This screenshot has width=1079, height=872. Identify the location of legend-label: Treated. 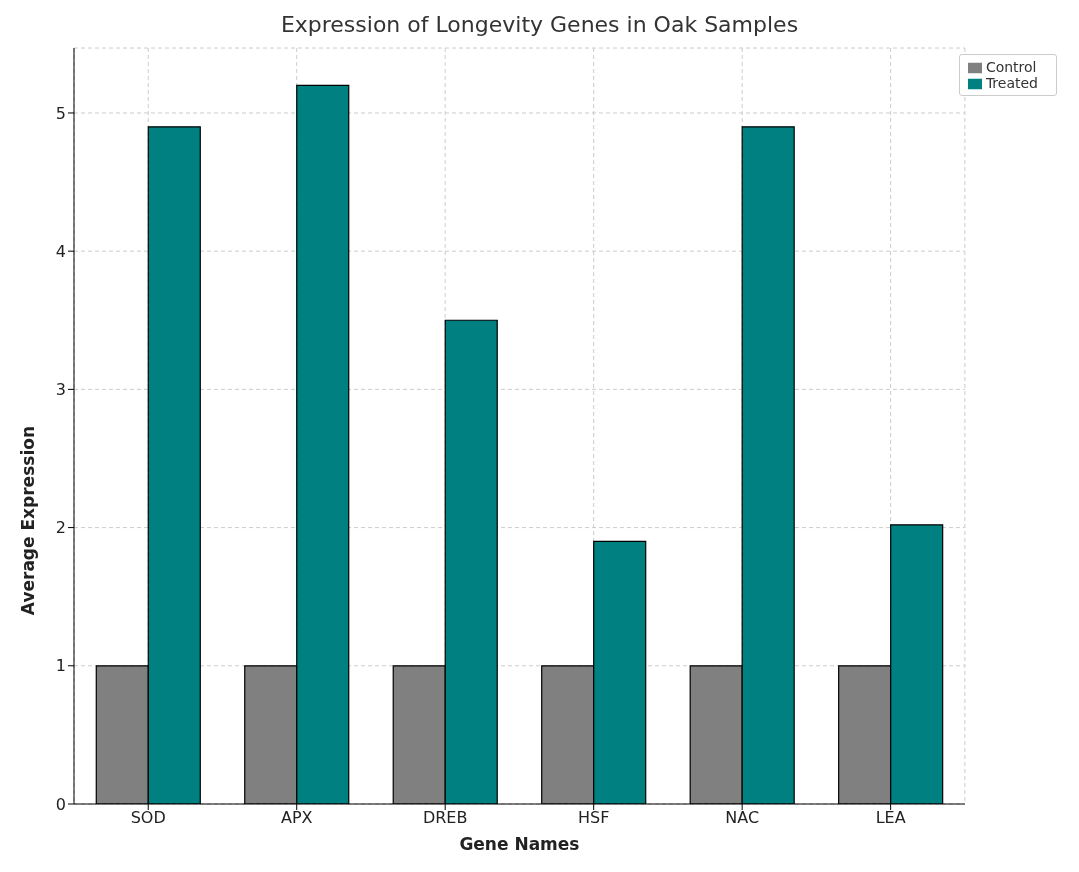
(1011, 83).